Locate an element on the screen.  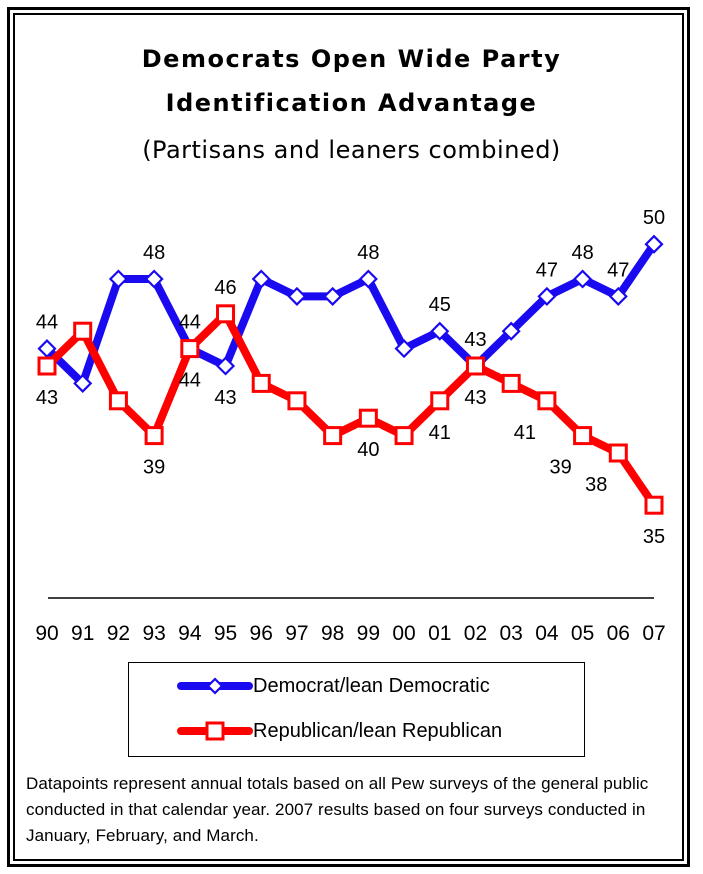
x-tick-label: 98 is located at coordinates (332, 633).